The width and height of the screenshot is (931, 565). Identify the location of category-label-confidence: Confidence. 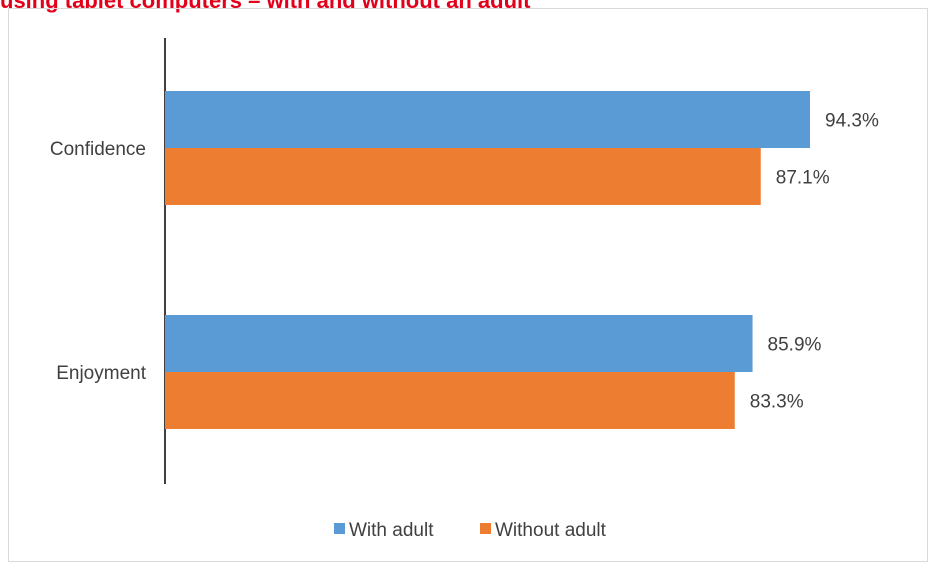
(98, 149).